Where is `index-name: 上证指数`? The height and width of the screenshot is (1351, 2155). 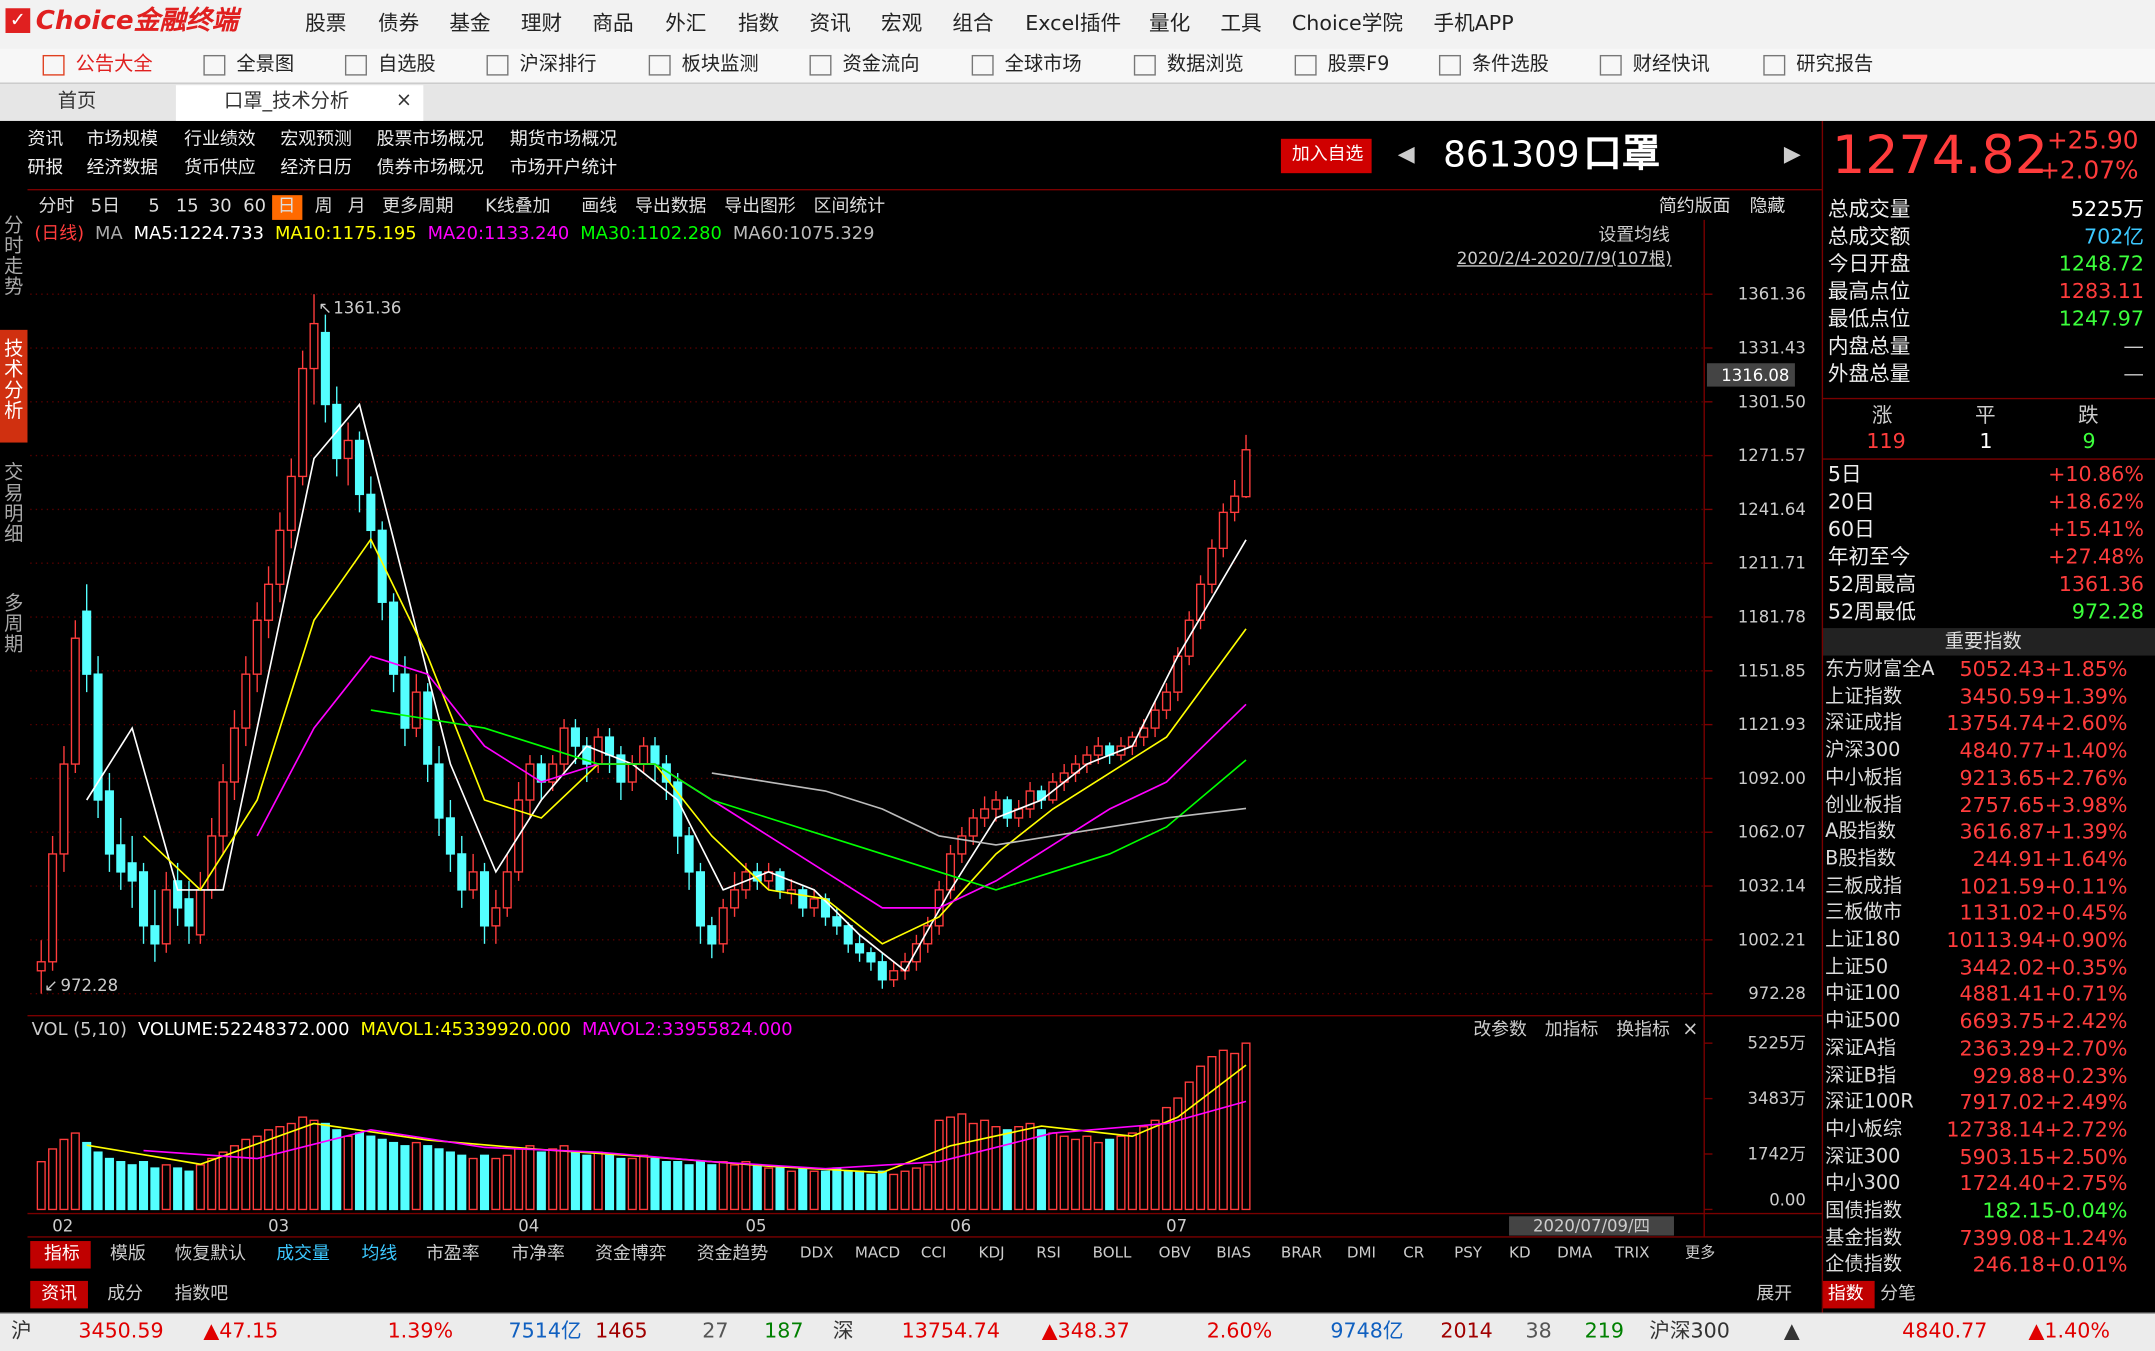 index-name: 上证指数 is located at coordinates (1864, 696).